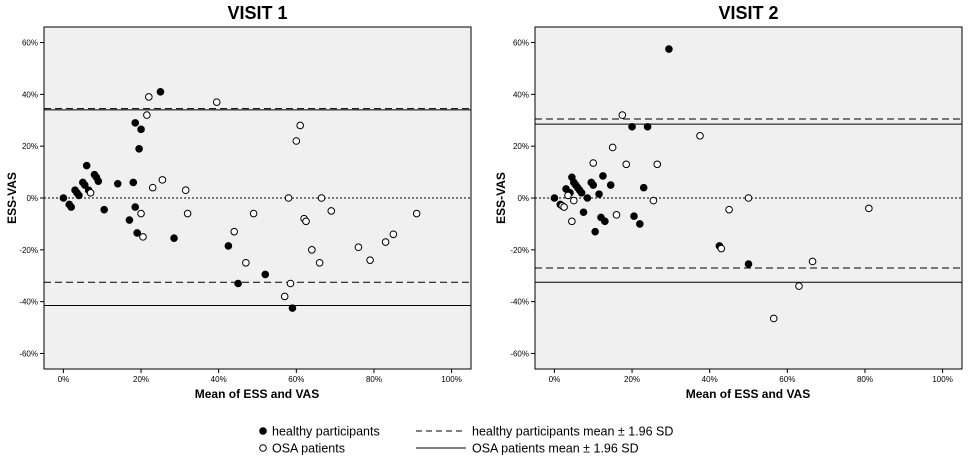  I want to click on legend-healthy-marker-label: healthy participants, so click(326, 432).